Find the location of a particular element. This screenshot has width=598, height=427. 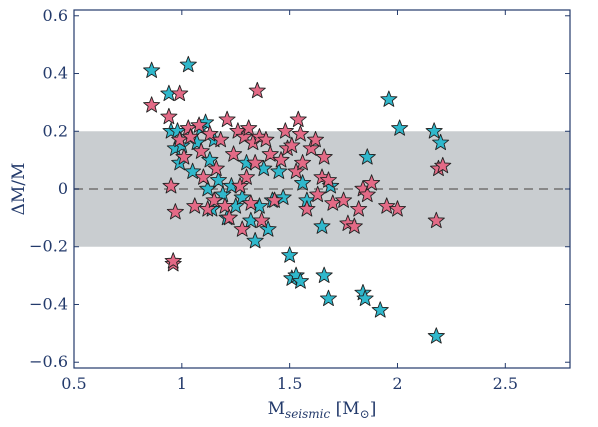

x-tick-label: 2.5 is located at coordinates (505, 383).